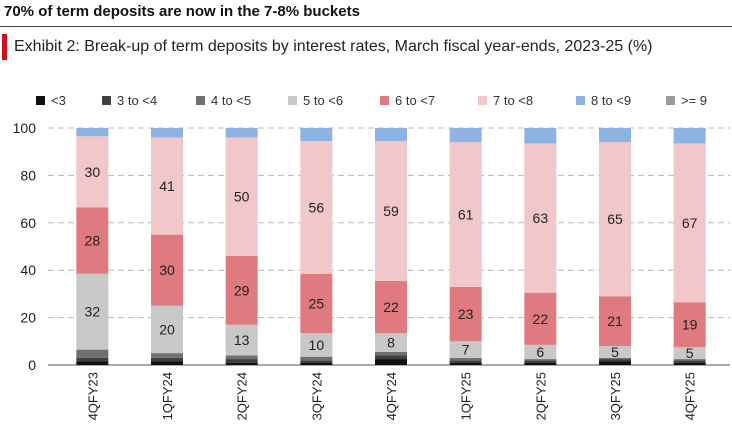 This screenshot has height=440, width=732. Describe the element at coordinates (611, 100) in the screenshot. I see `legend-label: 8 to <9` at that location.